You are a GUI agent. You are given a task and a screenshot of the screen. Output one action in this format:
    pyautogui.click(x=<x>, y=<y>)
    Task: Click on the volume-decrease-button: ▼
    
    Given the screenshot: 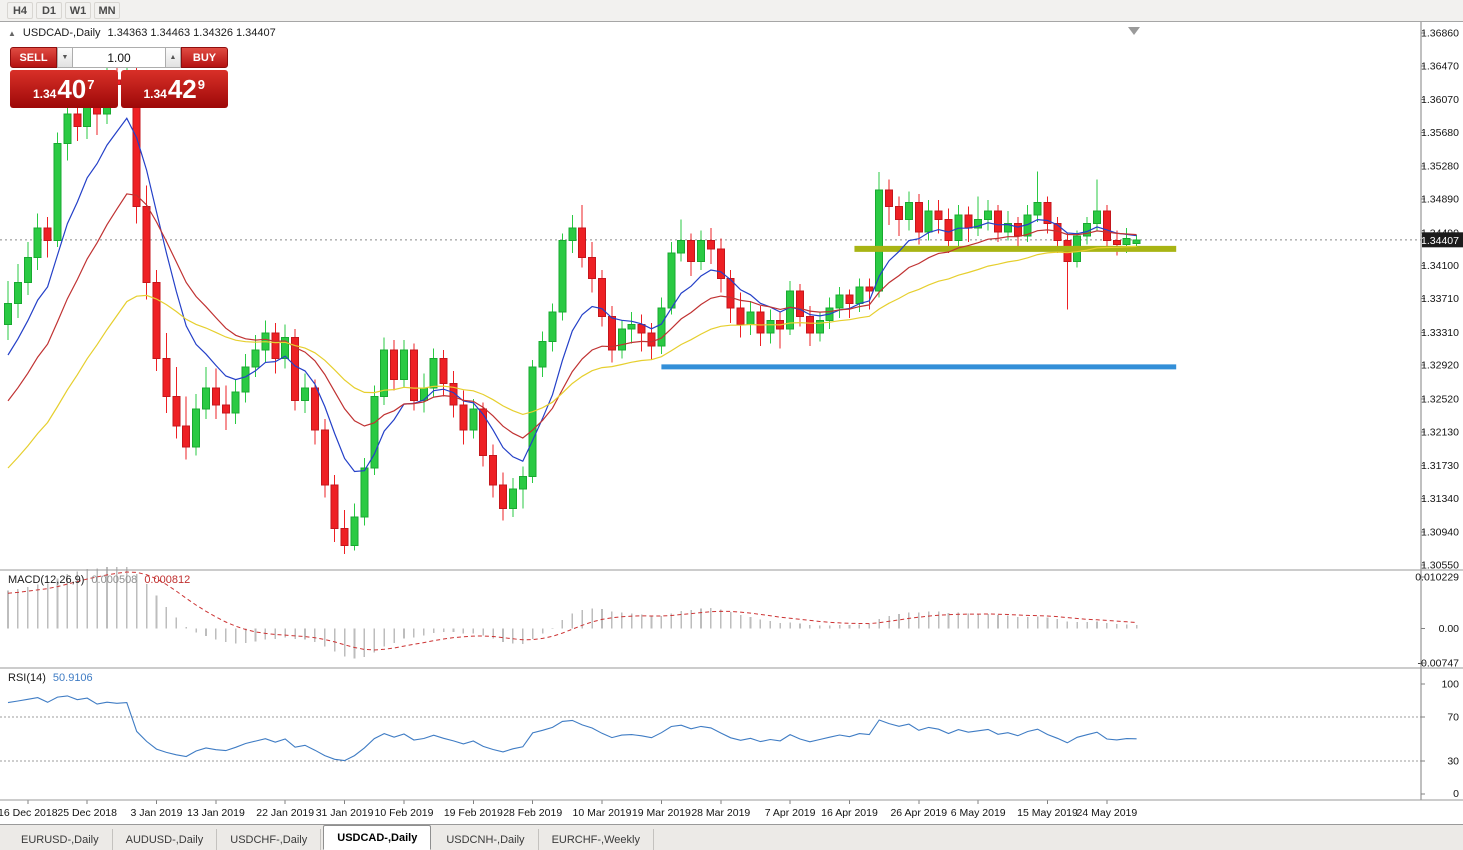 What is the action you would take?
    pyautogui.click(x=65, y=57)
    